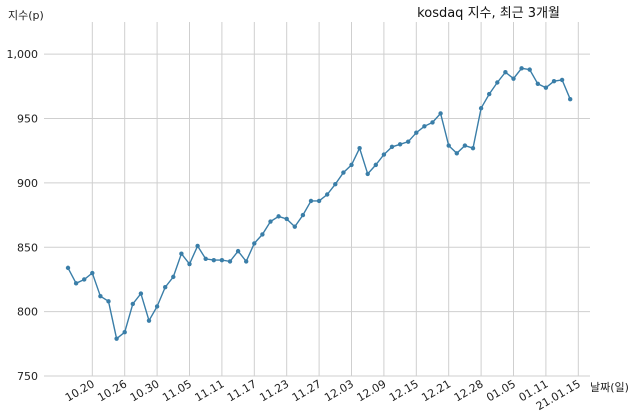 Image resolution: width=640 pixels, height=418 pixels. Describe the element at coordinates (23, 215) in the screenshot. I see `y-axis: 750 800 850 900 950 1,000` at that location.